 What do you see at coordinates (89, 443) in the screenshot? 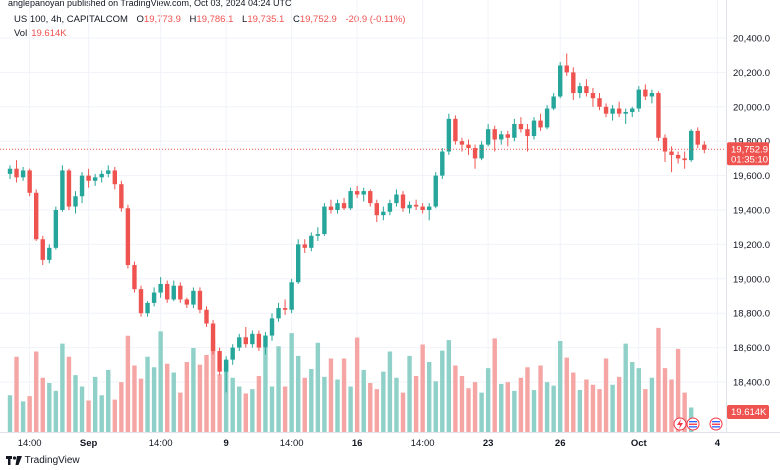
I see `time-tick-label: Sep` at bounding box center [89, 443].